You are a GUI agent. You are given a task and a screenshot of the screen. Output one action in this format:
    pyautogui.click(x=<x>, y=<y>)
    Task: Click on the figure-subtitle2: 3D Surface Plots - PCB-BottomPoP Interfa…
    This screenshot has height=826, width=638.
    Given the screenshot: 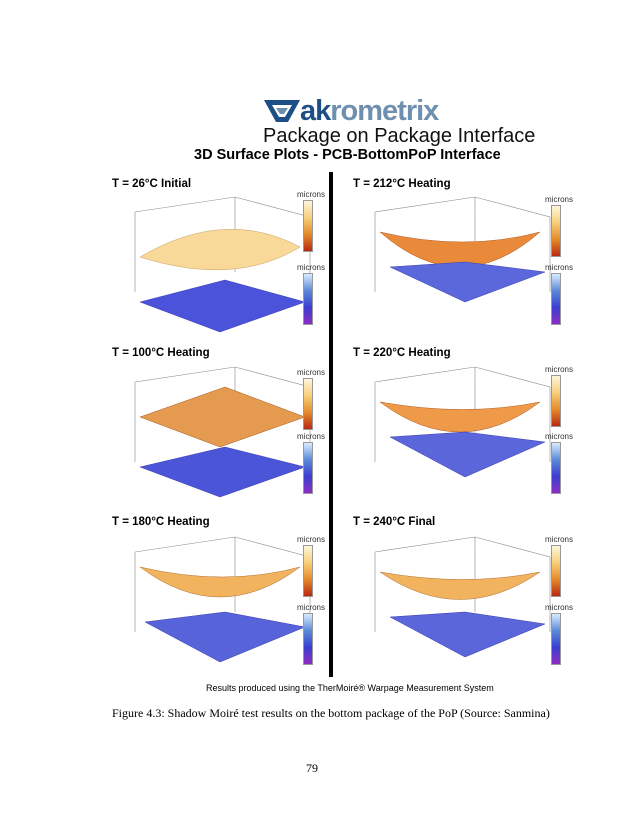 What is the action you would take?
    pyautogui.click(x=347, y=155)
    